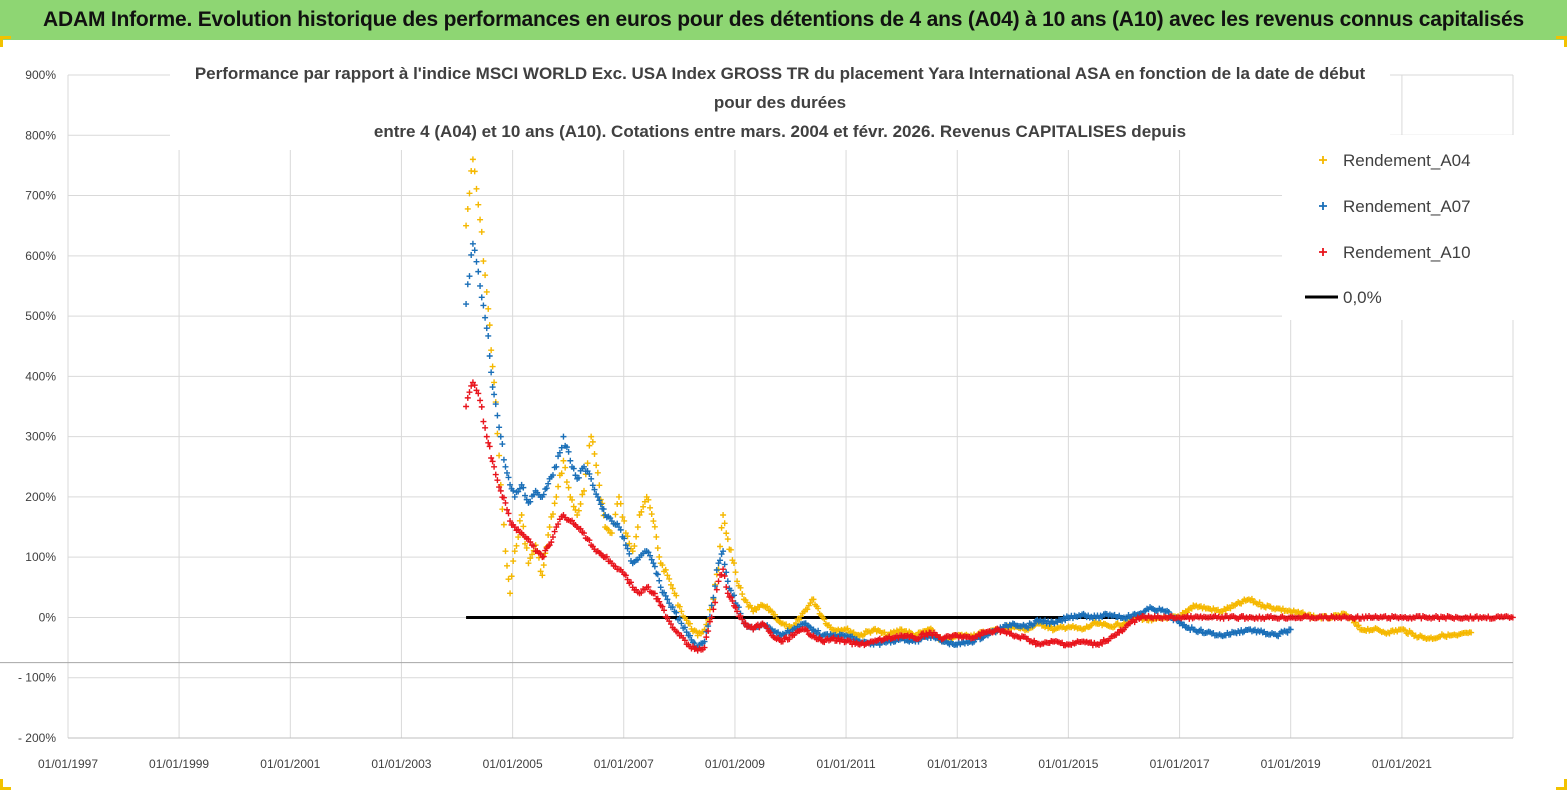 This screenshot has height=790, width=1567. I want to click on x-tick-label: 01/01/2007, so click(624, 764).